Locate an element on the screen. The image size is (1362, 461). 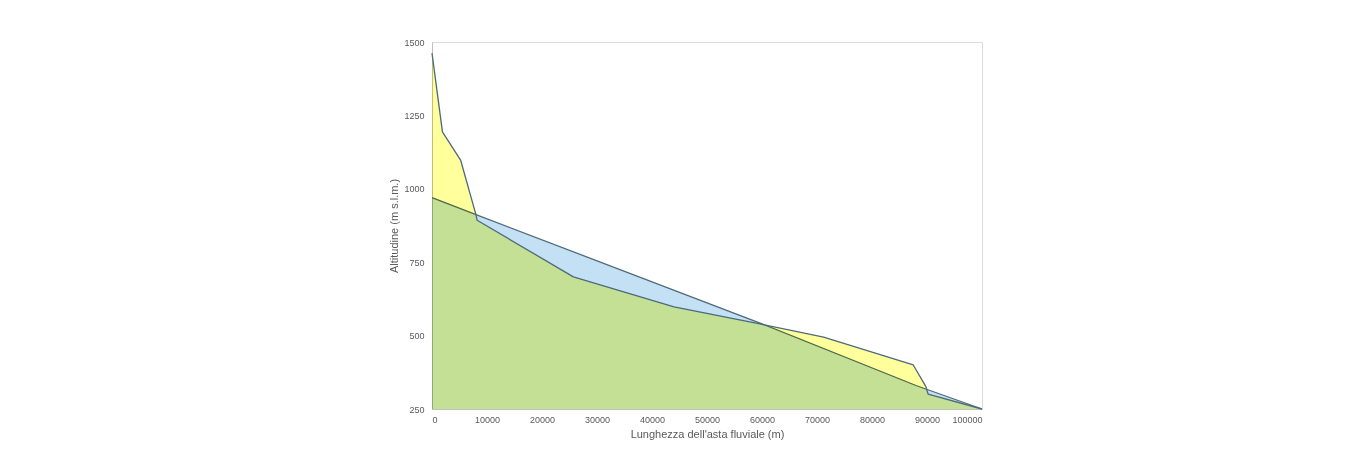
y-tick-label: 750 is located at coordinates (417, 262).